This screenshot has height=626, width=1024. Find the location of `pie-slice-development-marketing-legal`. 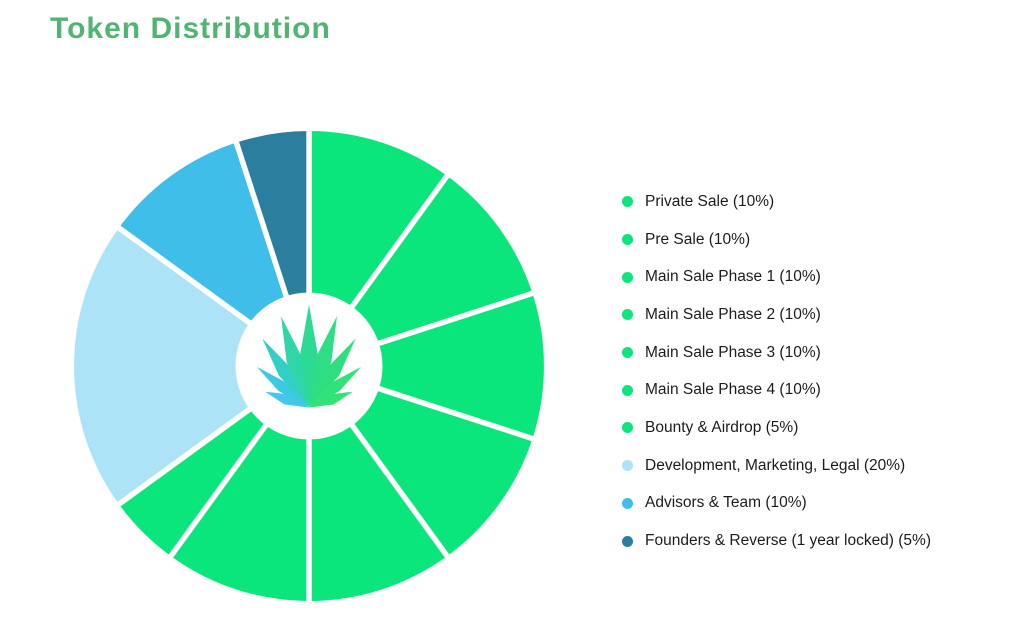

pie-slice-development-marketing-legal is located at coordinates (190, 366).